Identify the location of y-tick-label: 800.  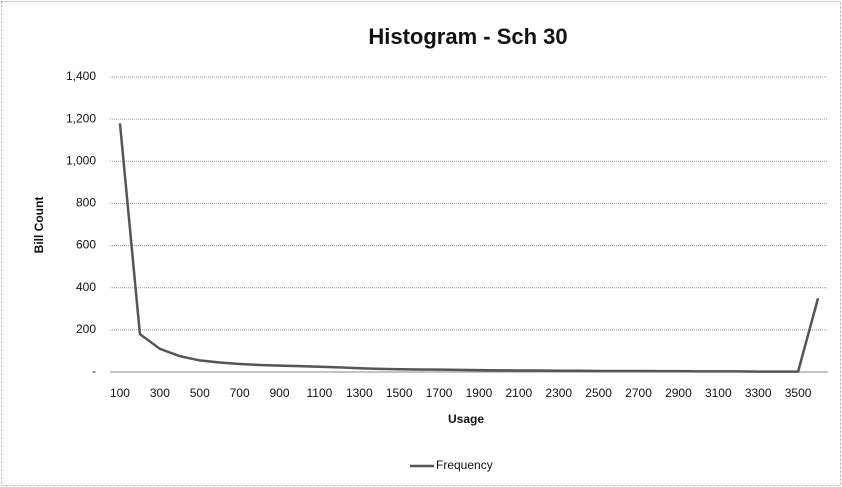
(86, 203).